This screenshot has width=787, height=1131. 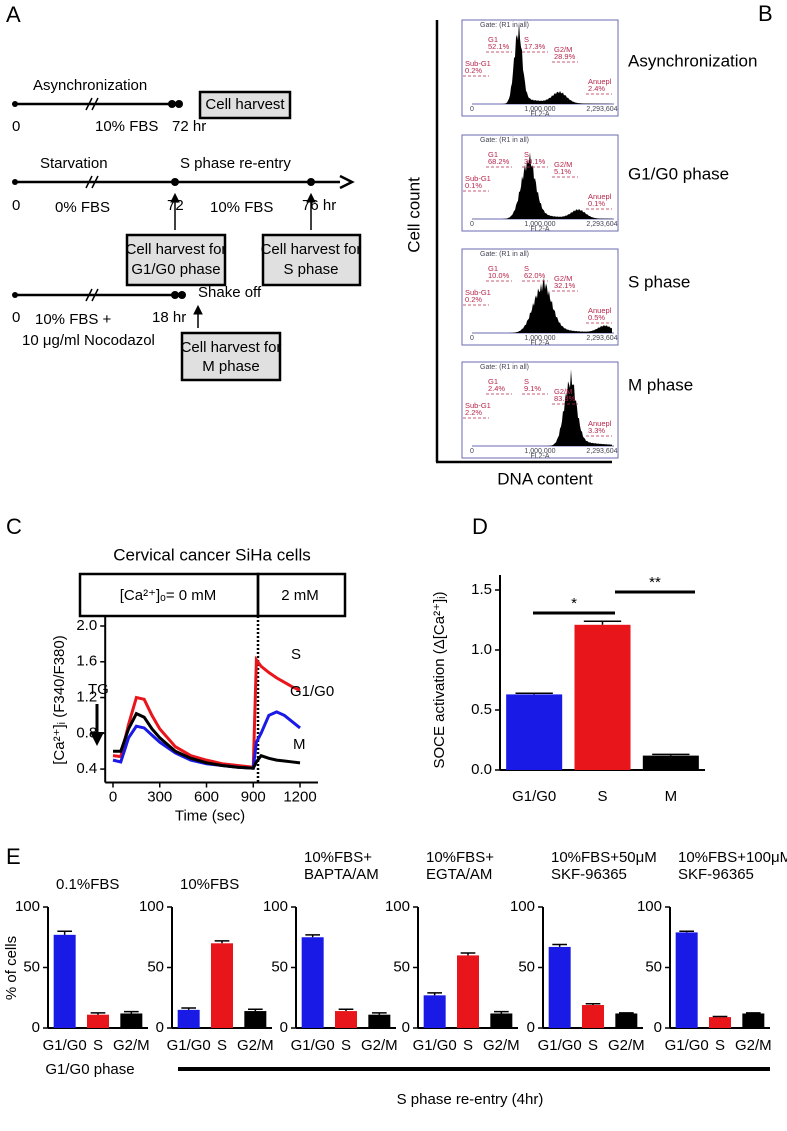 I want to click on box-text: G1/G0 phase, so click(x=175, y=269).